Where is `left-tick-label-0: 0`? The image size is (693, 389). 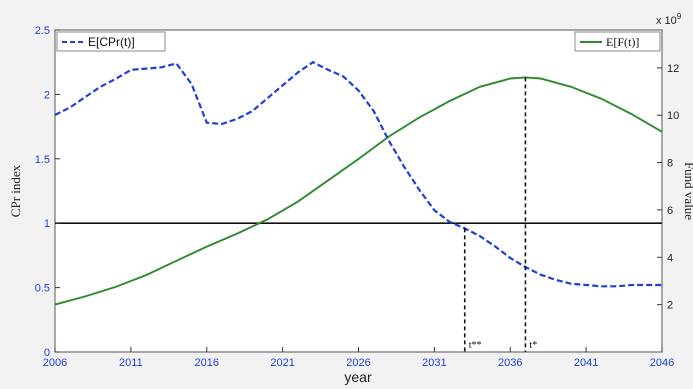 left-tick-label-0: 0 is located at coordinates (47, 353).